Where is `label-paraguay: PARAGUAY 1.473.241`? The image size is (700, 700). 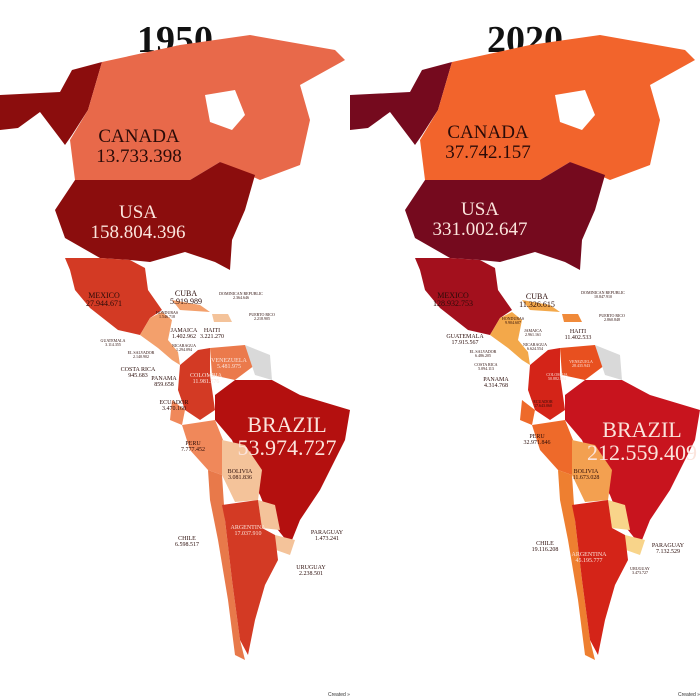
label-paraguay: PARAGUAY 1.473.241 is located at coordinates (327, 536).